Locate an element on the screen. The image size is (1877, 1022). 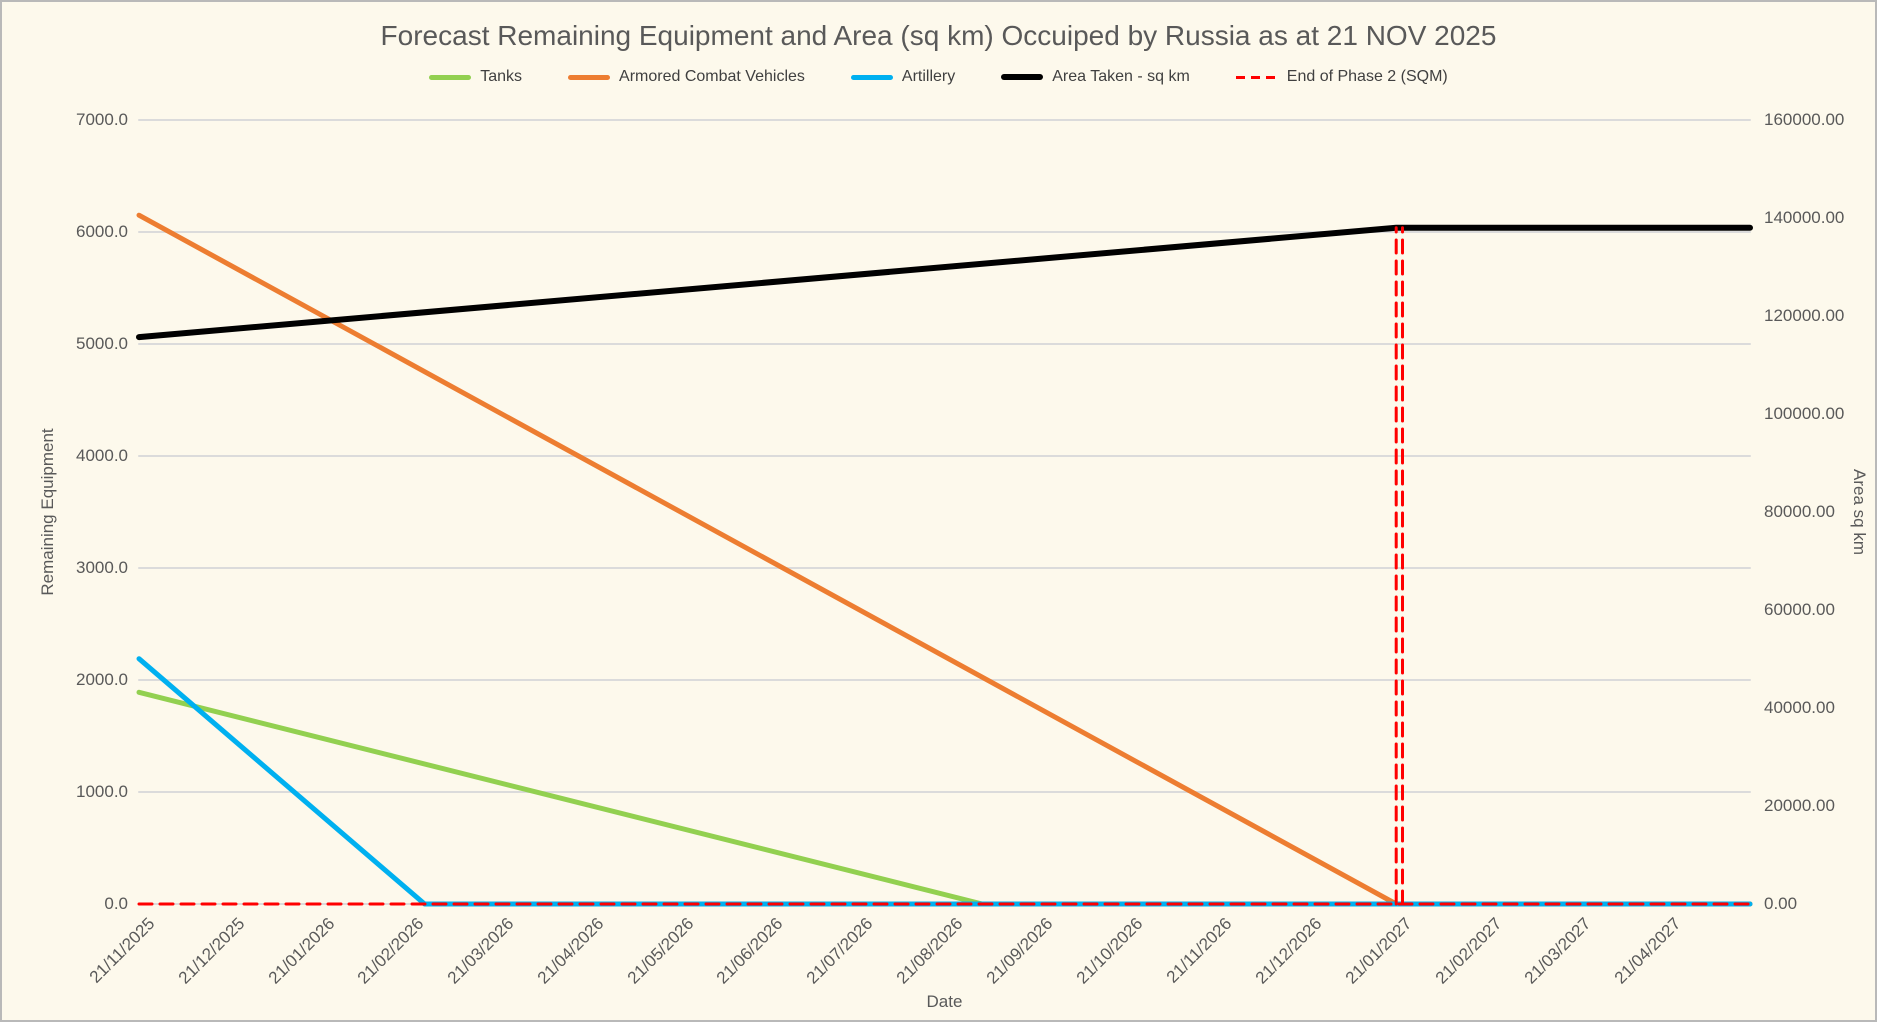
legend-label-end-of-phase-2: End of Phase 2 (SQM) is located at coordinates (1367, 76).